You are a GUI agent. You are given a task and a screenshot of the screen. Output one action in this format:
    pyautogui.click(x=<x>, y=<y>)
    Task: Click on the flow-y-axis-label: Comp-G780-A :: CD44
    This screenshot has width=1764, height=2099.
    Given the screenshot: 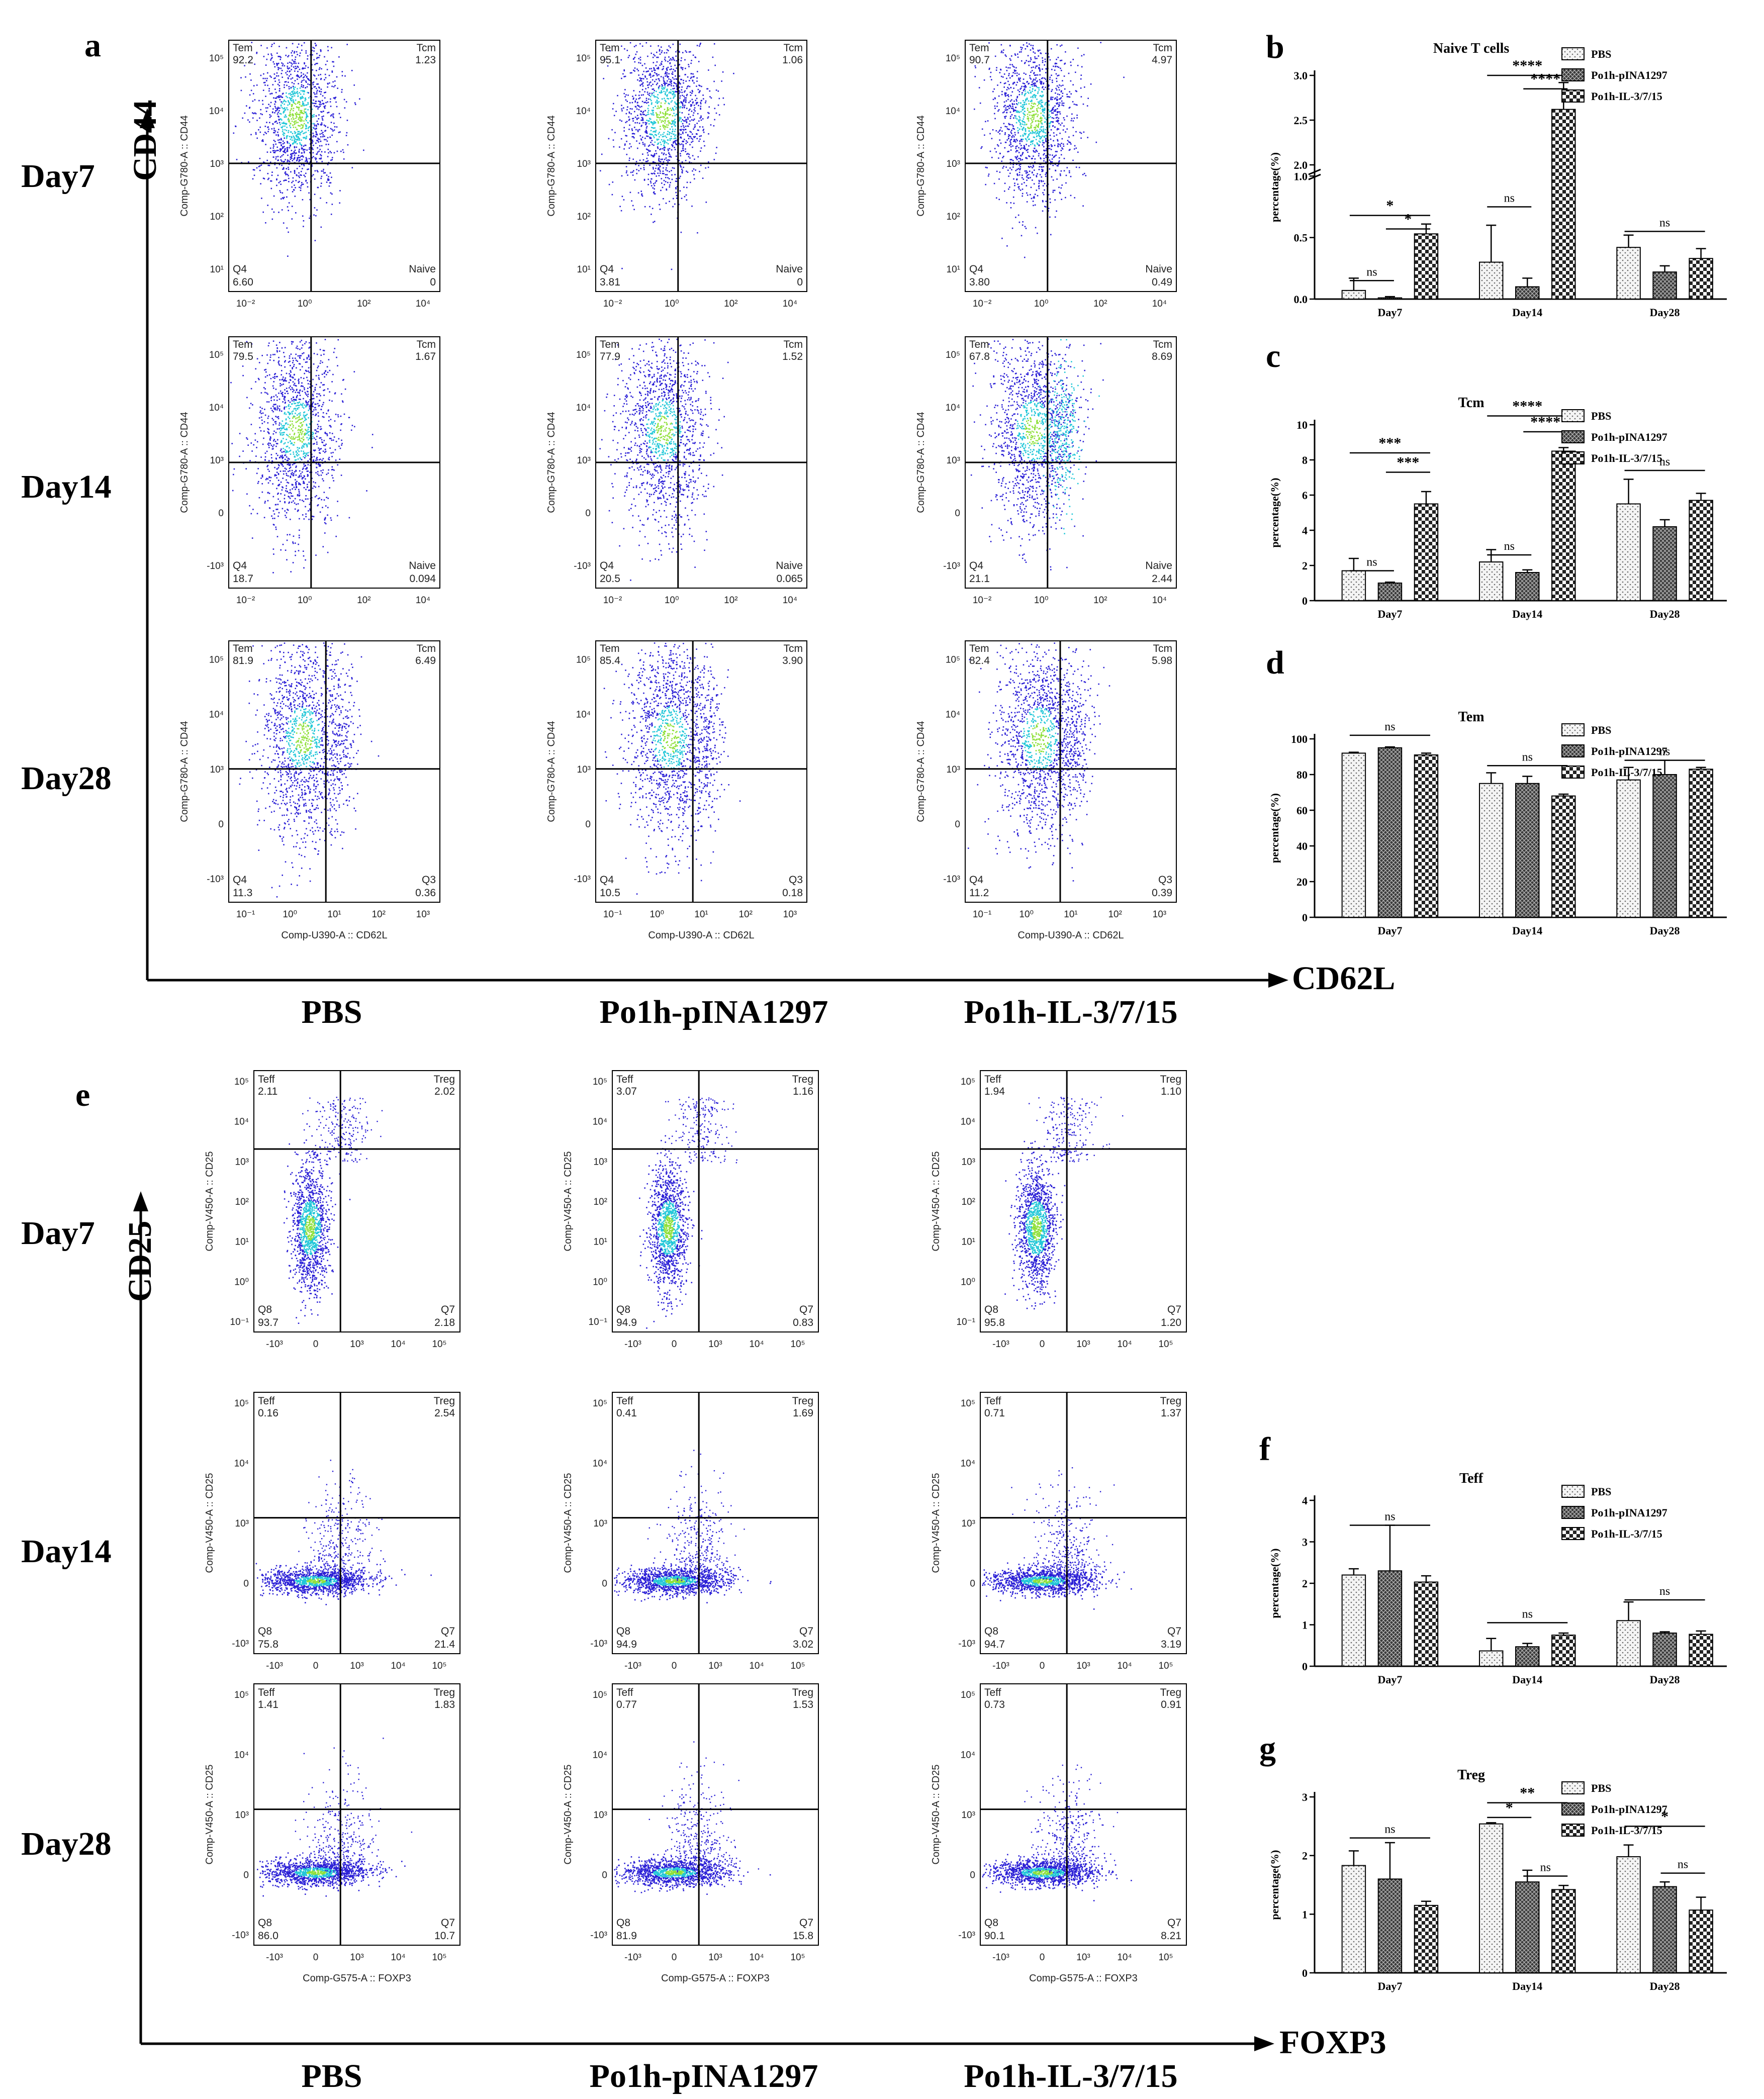 What is the action you would take?
    pyautogui.click(x=552, y=165)
    